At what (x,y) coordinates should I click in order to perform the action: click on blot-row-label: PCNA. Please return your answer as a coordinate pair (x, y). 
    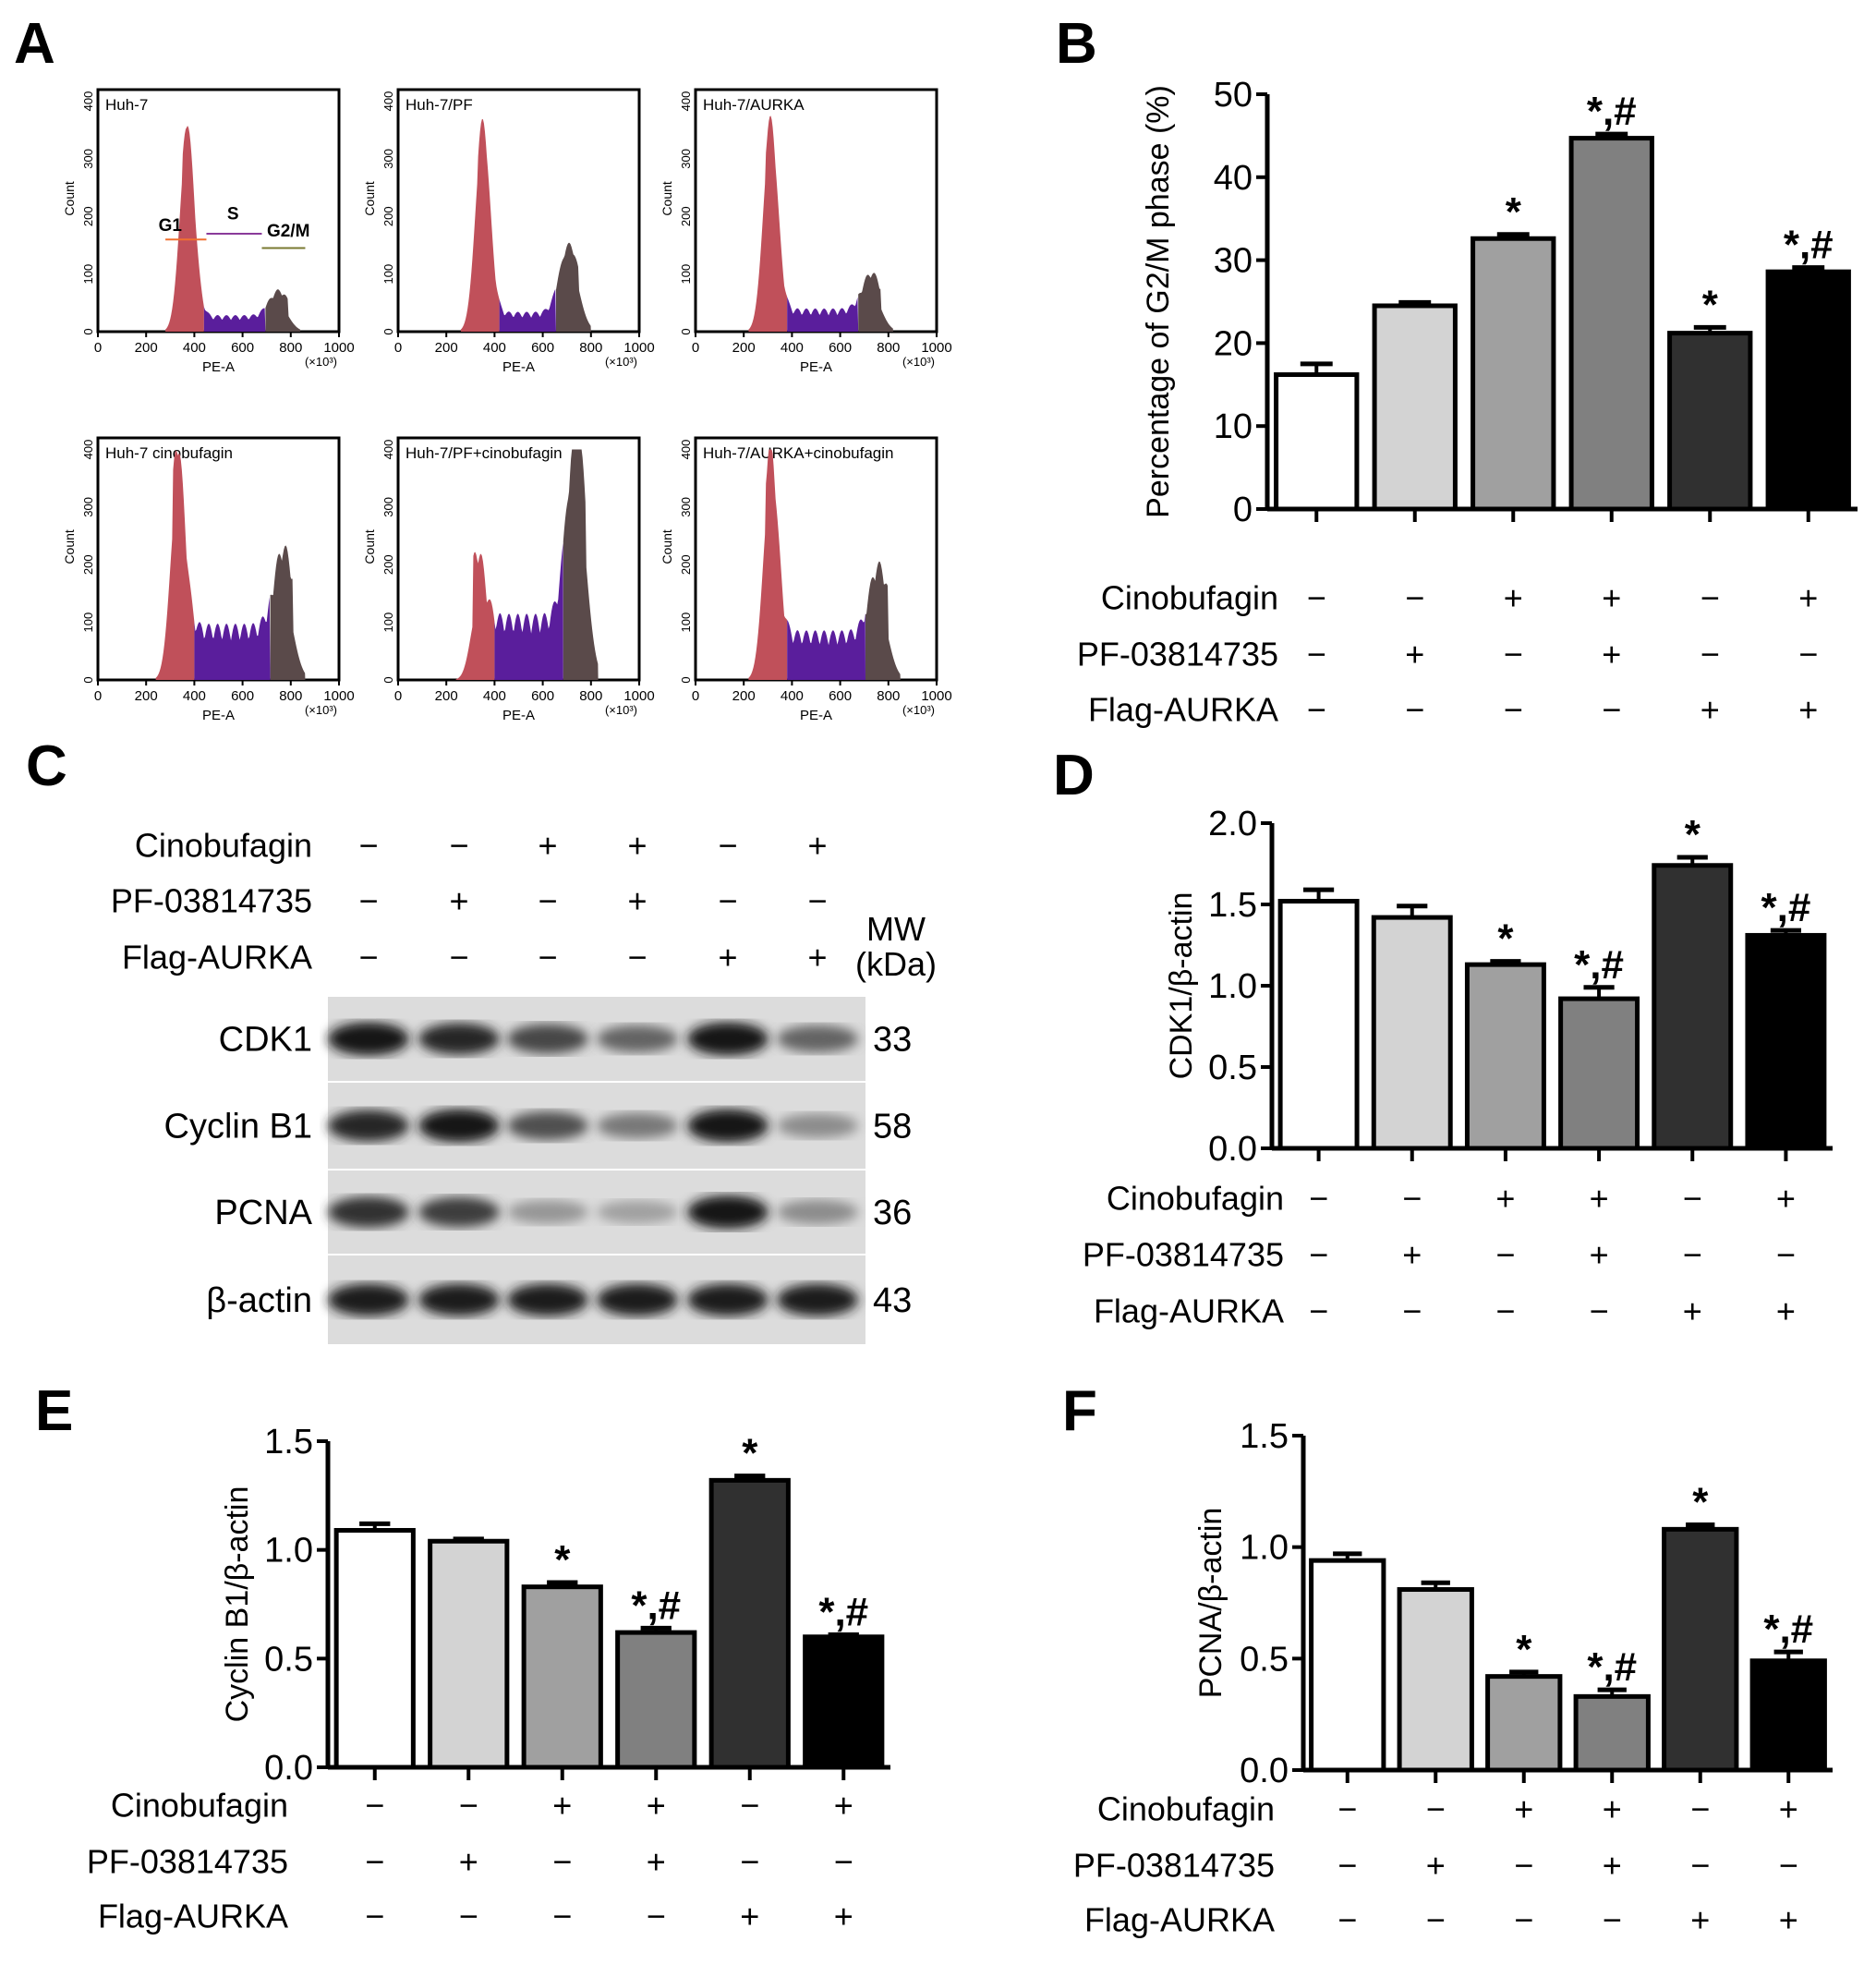
    Looking at the image, I should click on (263, 1213).